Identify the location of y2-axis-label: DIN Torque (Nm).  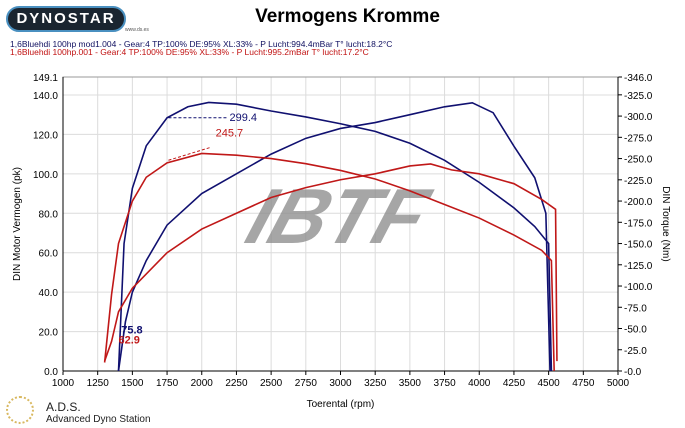
(665, 223).